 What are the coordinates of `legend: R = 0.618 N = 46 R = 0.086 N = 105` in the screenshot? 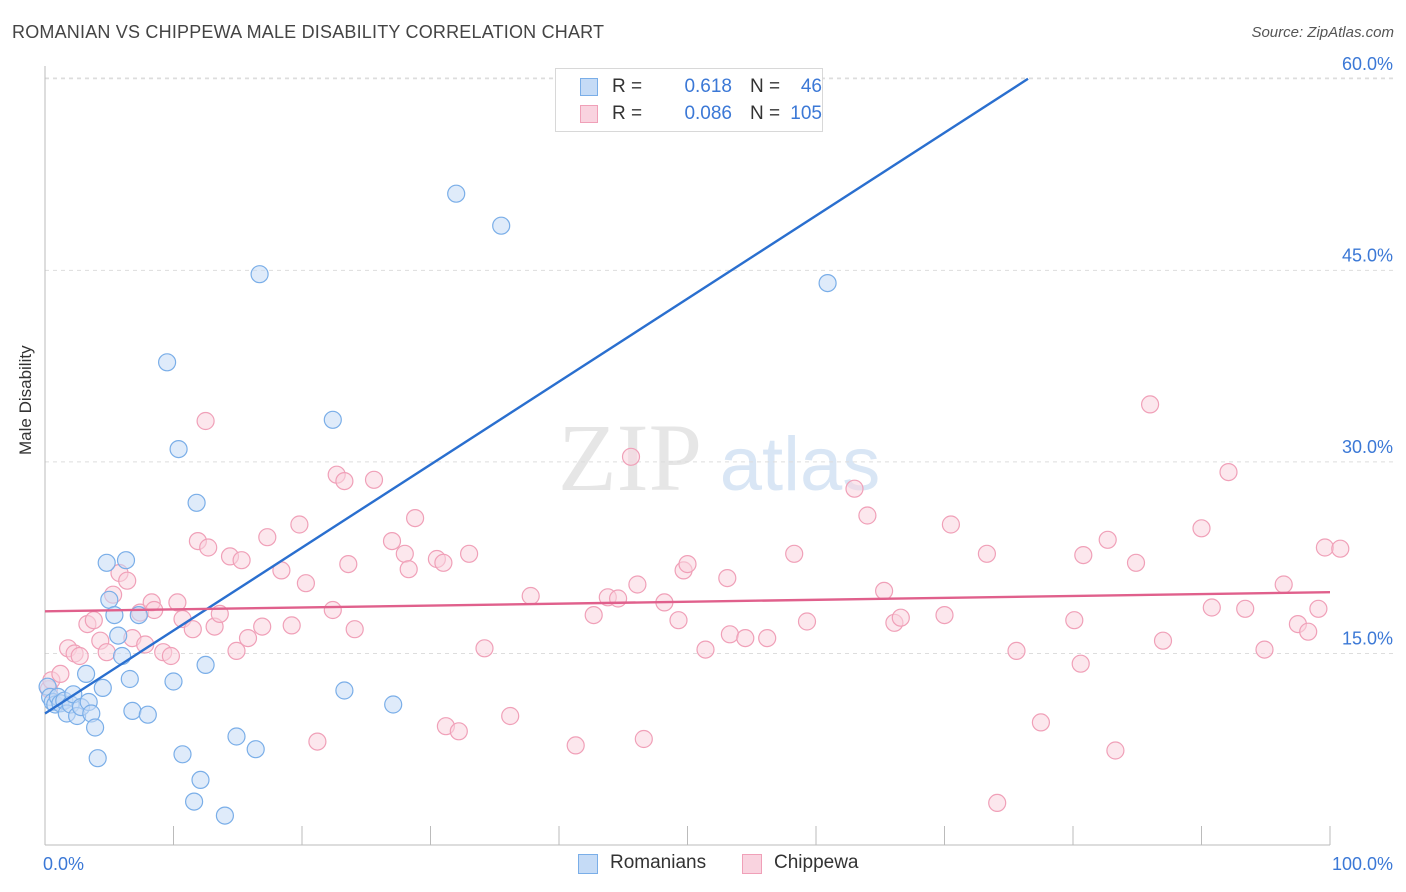 It's located at (689, 100).